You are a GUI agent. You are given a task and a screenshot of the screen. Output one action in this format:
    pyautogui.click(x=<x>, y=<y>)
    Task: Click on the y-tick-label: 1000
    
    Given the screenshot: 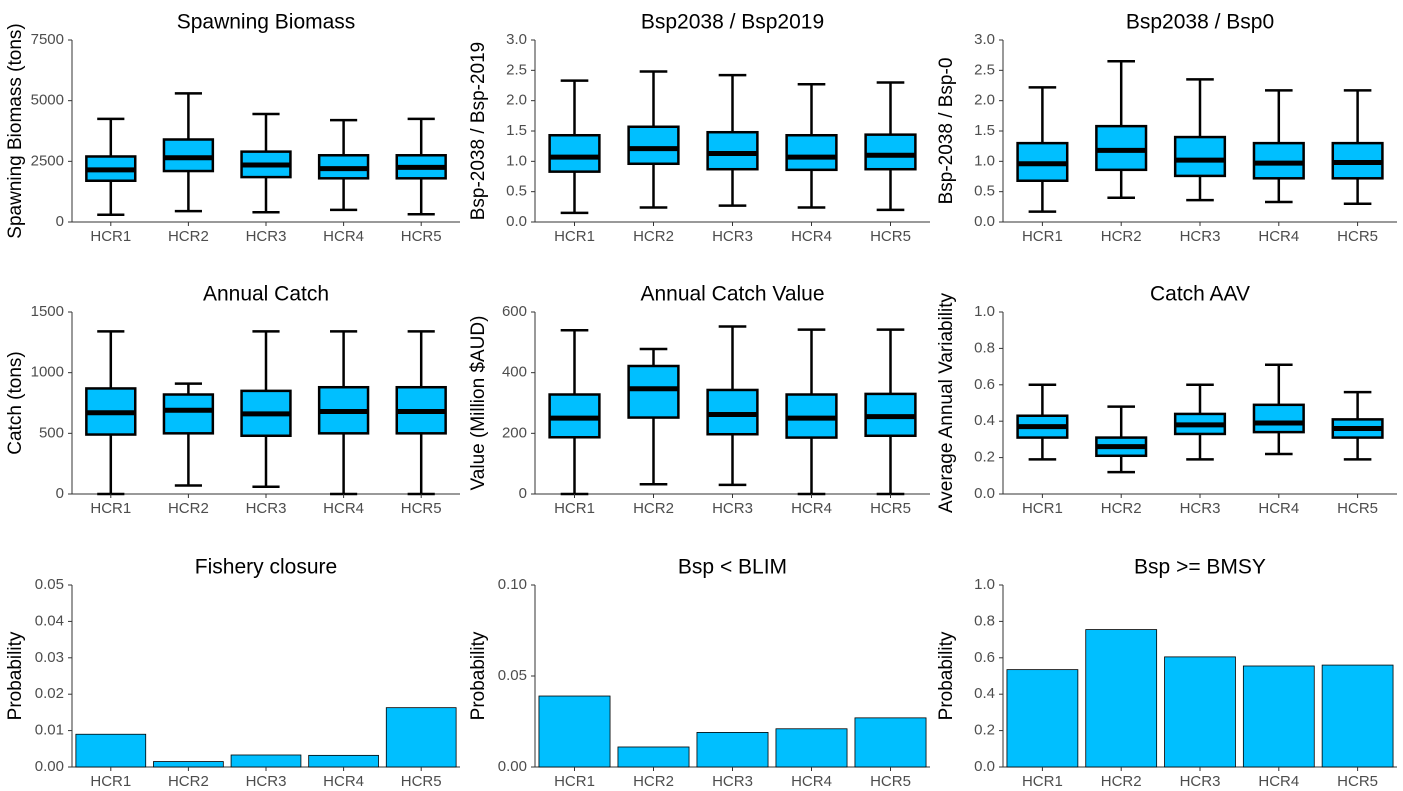 What is the action you would take?
    pyautogui.click(x=47, y=372)
    